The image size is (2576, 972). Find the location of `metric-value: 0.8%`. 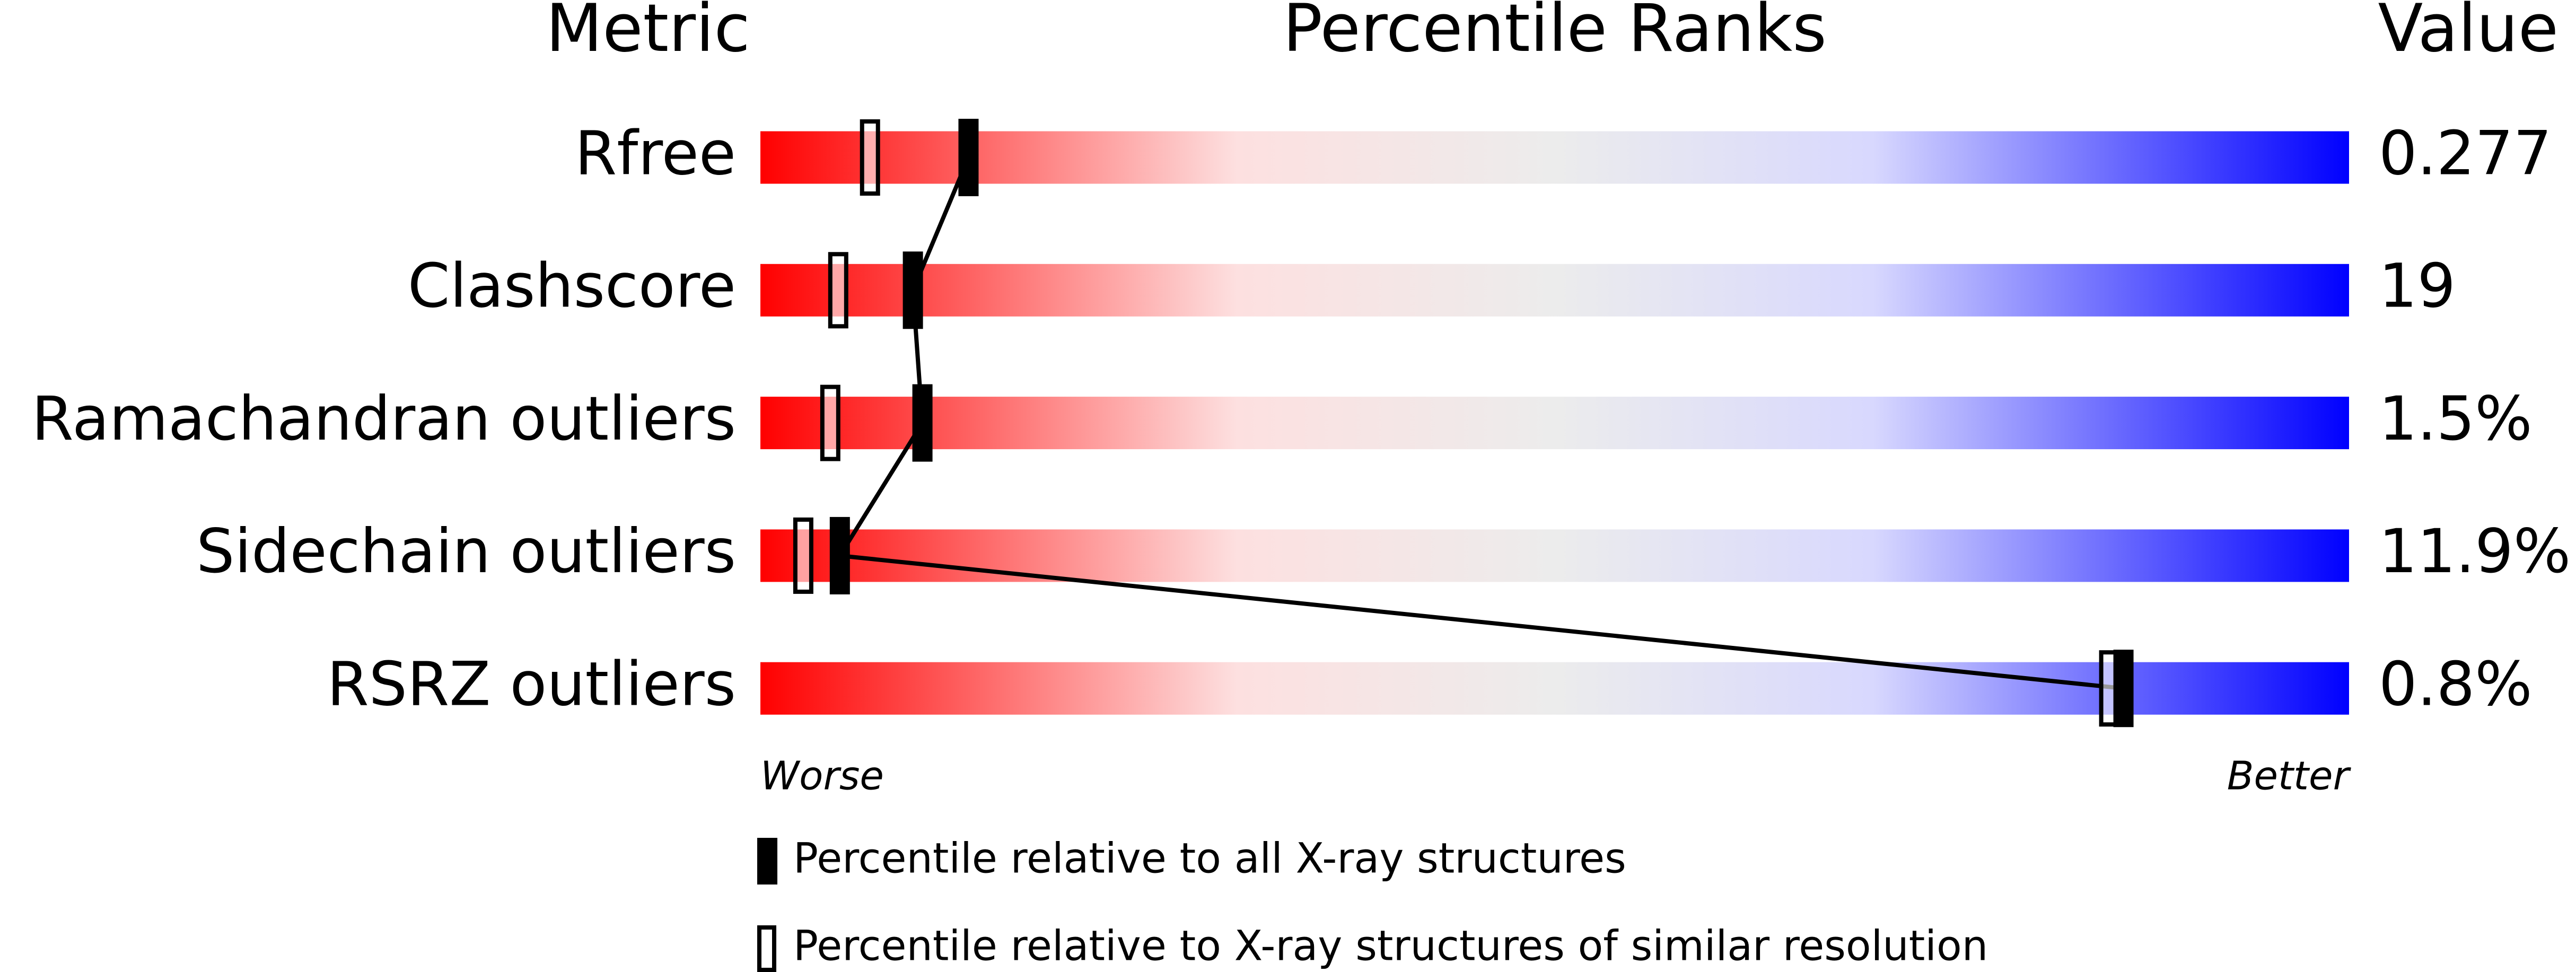

metric-value: 0.8% is located at coordinates (2456, 684).